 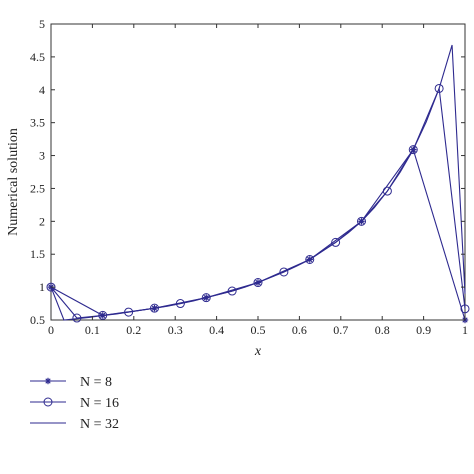 What do you see at coordinates (92, 330) in the screenshot?
I see `x-tick-label: 0.1` at bounding box center [92, 330].